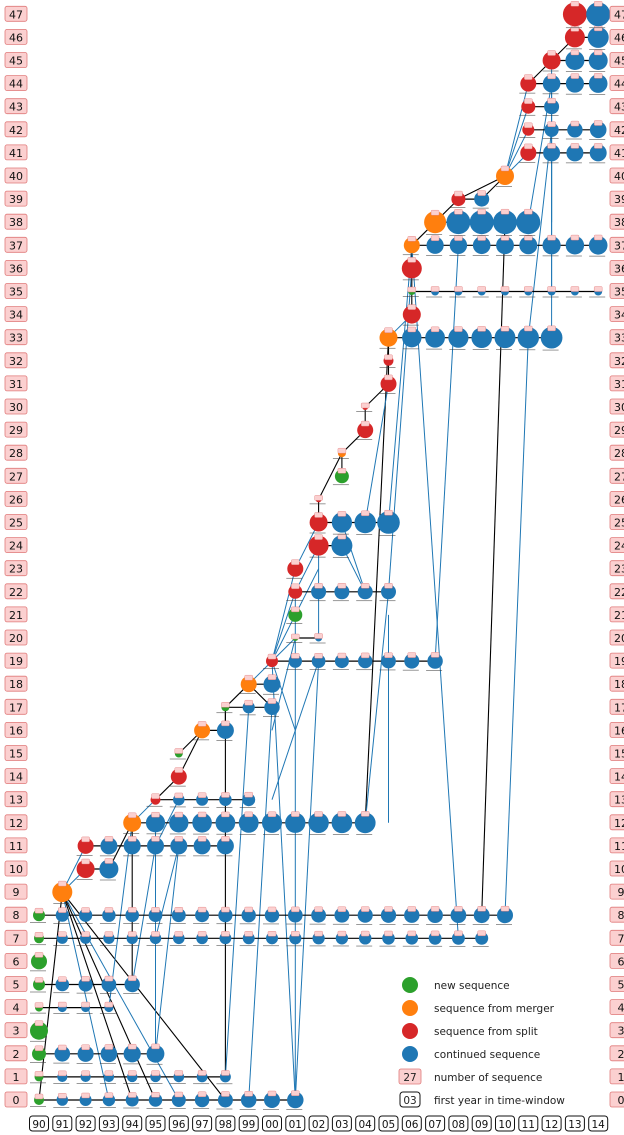 The width and height of the screenshot is (624, 1135). I want to click on svg-text: 9, so click(621, 892).